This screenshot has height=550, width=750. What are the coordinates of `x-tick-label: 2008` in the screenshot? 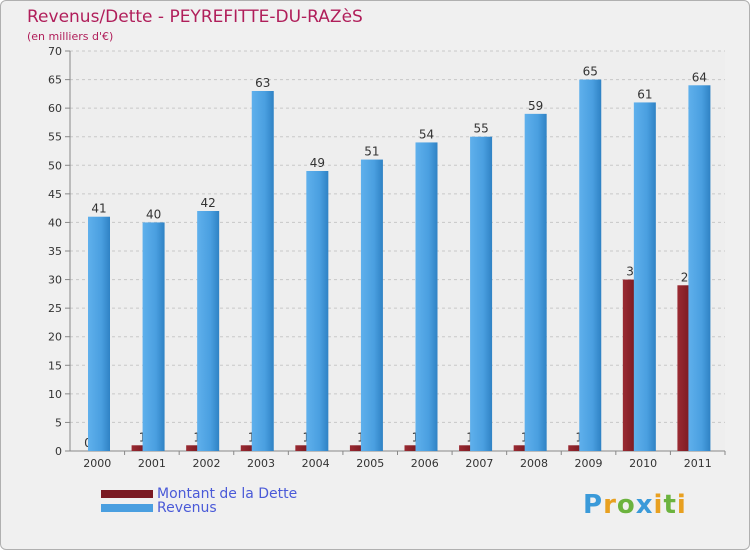 It's located at (534, 463).